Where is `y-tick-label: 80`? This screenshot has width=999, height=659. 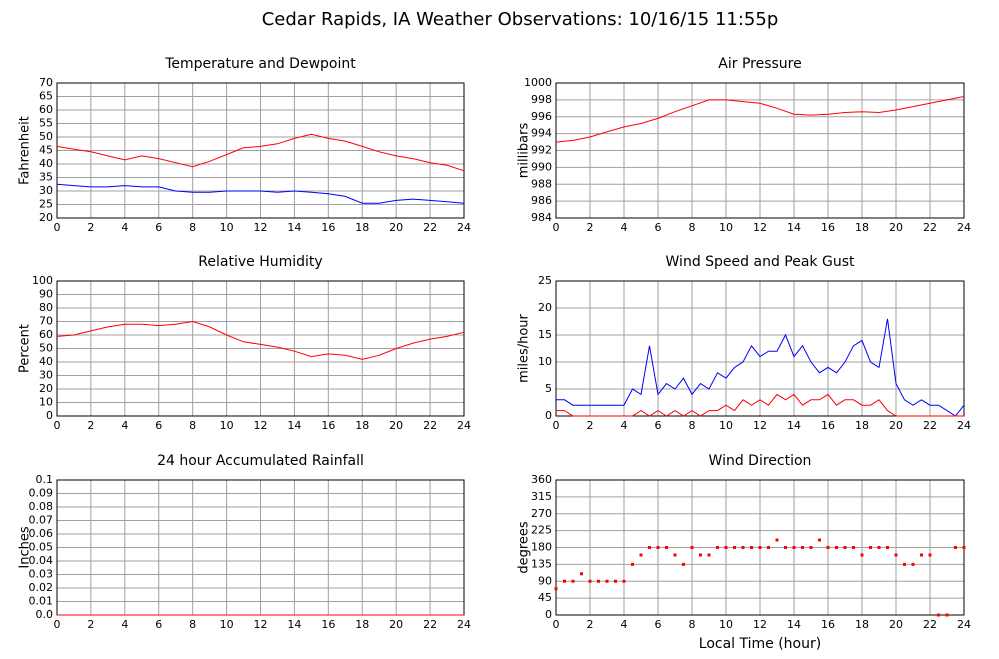 y-tick-label: 80 is located at coordinates (46, 307).